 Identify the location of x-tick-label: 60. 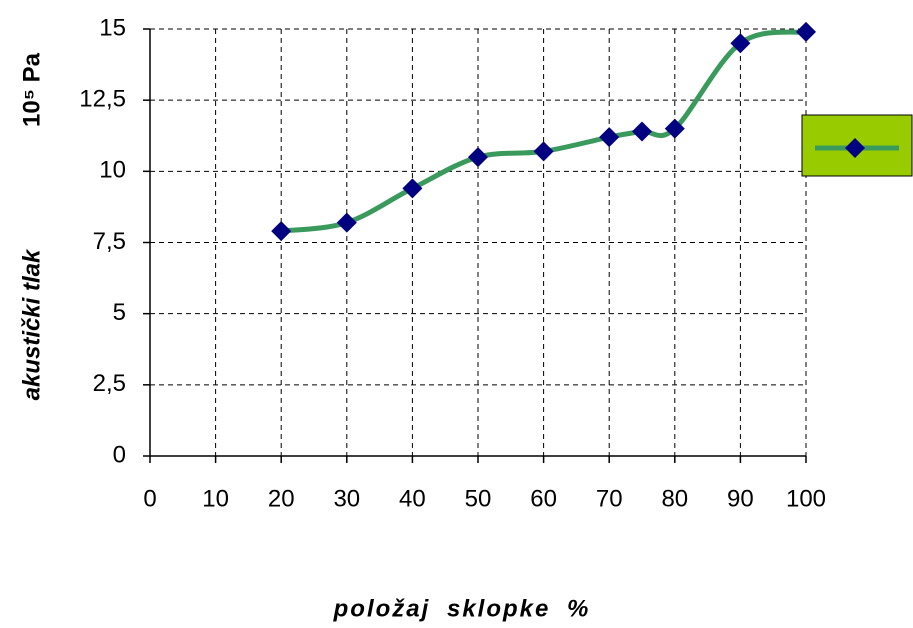
(543, 498).